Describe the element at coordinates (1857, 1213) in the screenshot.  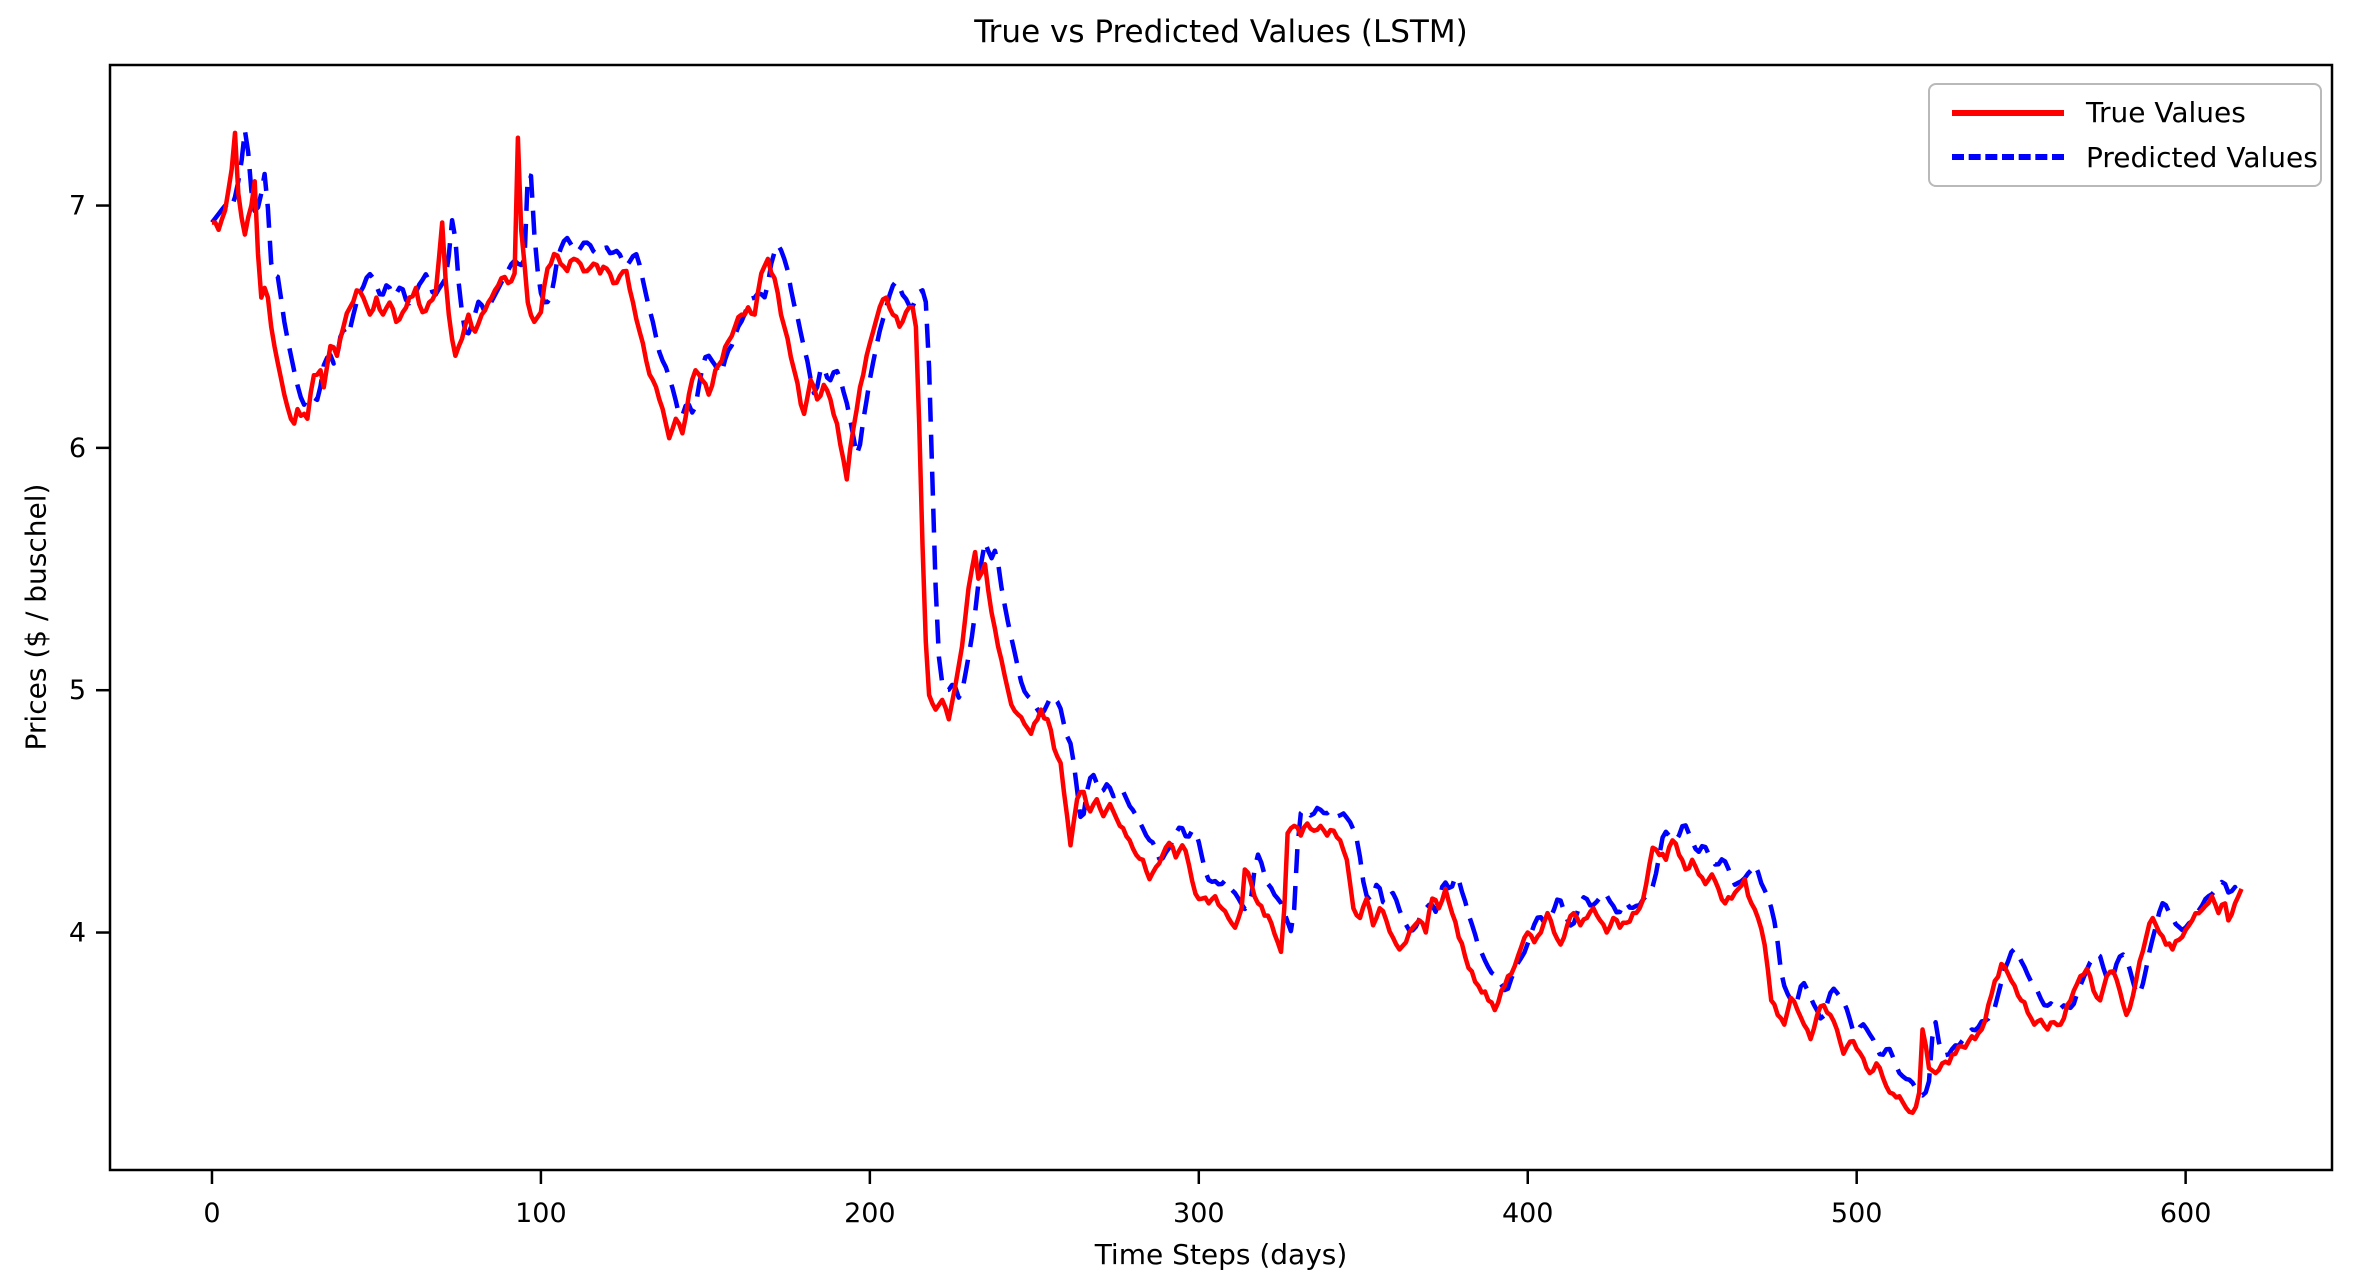
I see `x-tick-label: 500` at that location.